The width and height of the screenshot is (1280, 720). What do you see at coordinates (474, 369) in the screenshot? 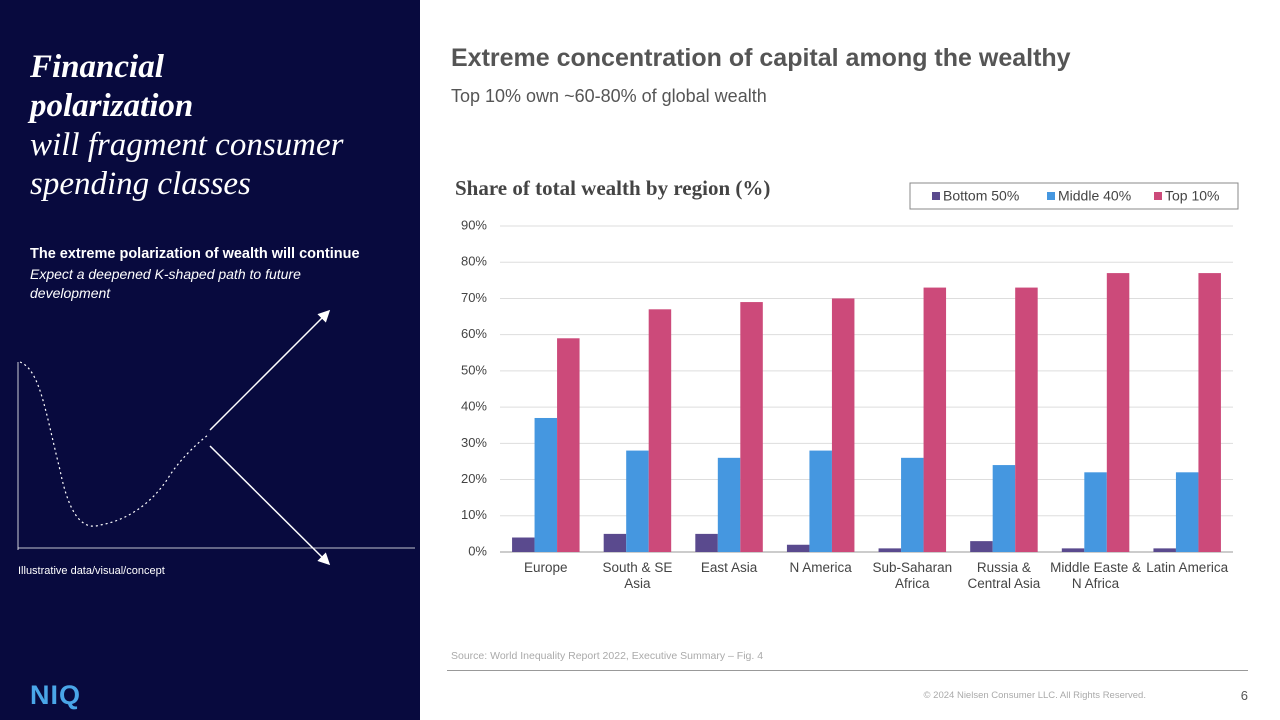
I see `y-tick-label: 50%` at bounding box center [474, 369].